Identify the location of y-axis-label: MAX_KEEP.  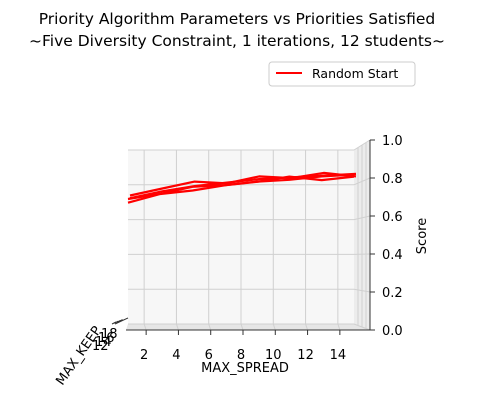
(79, 356).